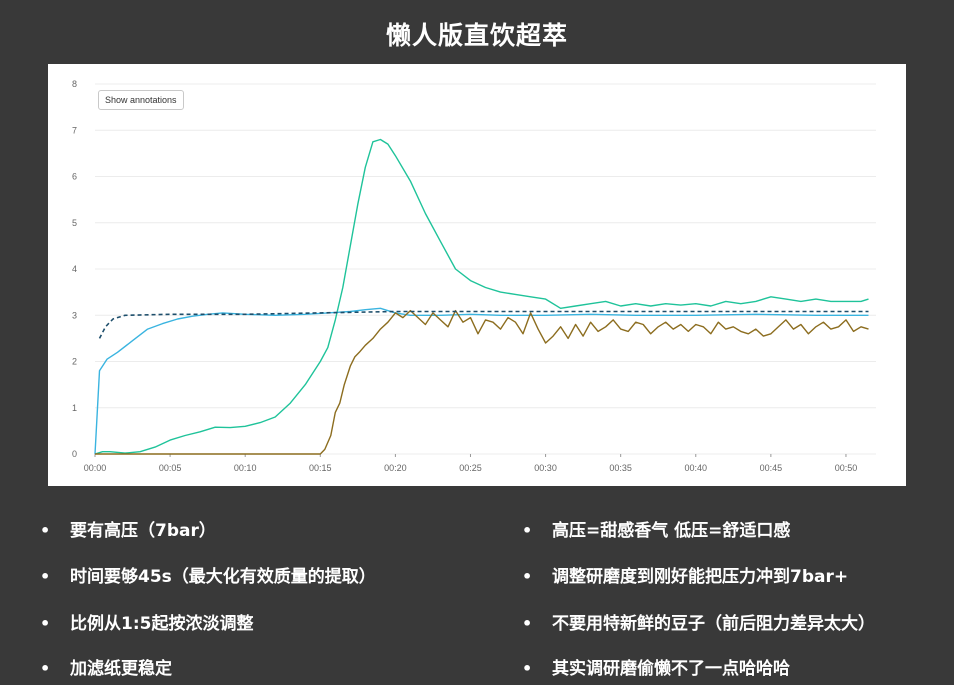  I want to click on bullet-text: 时间要够45s（最大化有效质量的提取）, so click(223, 577).